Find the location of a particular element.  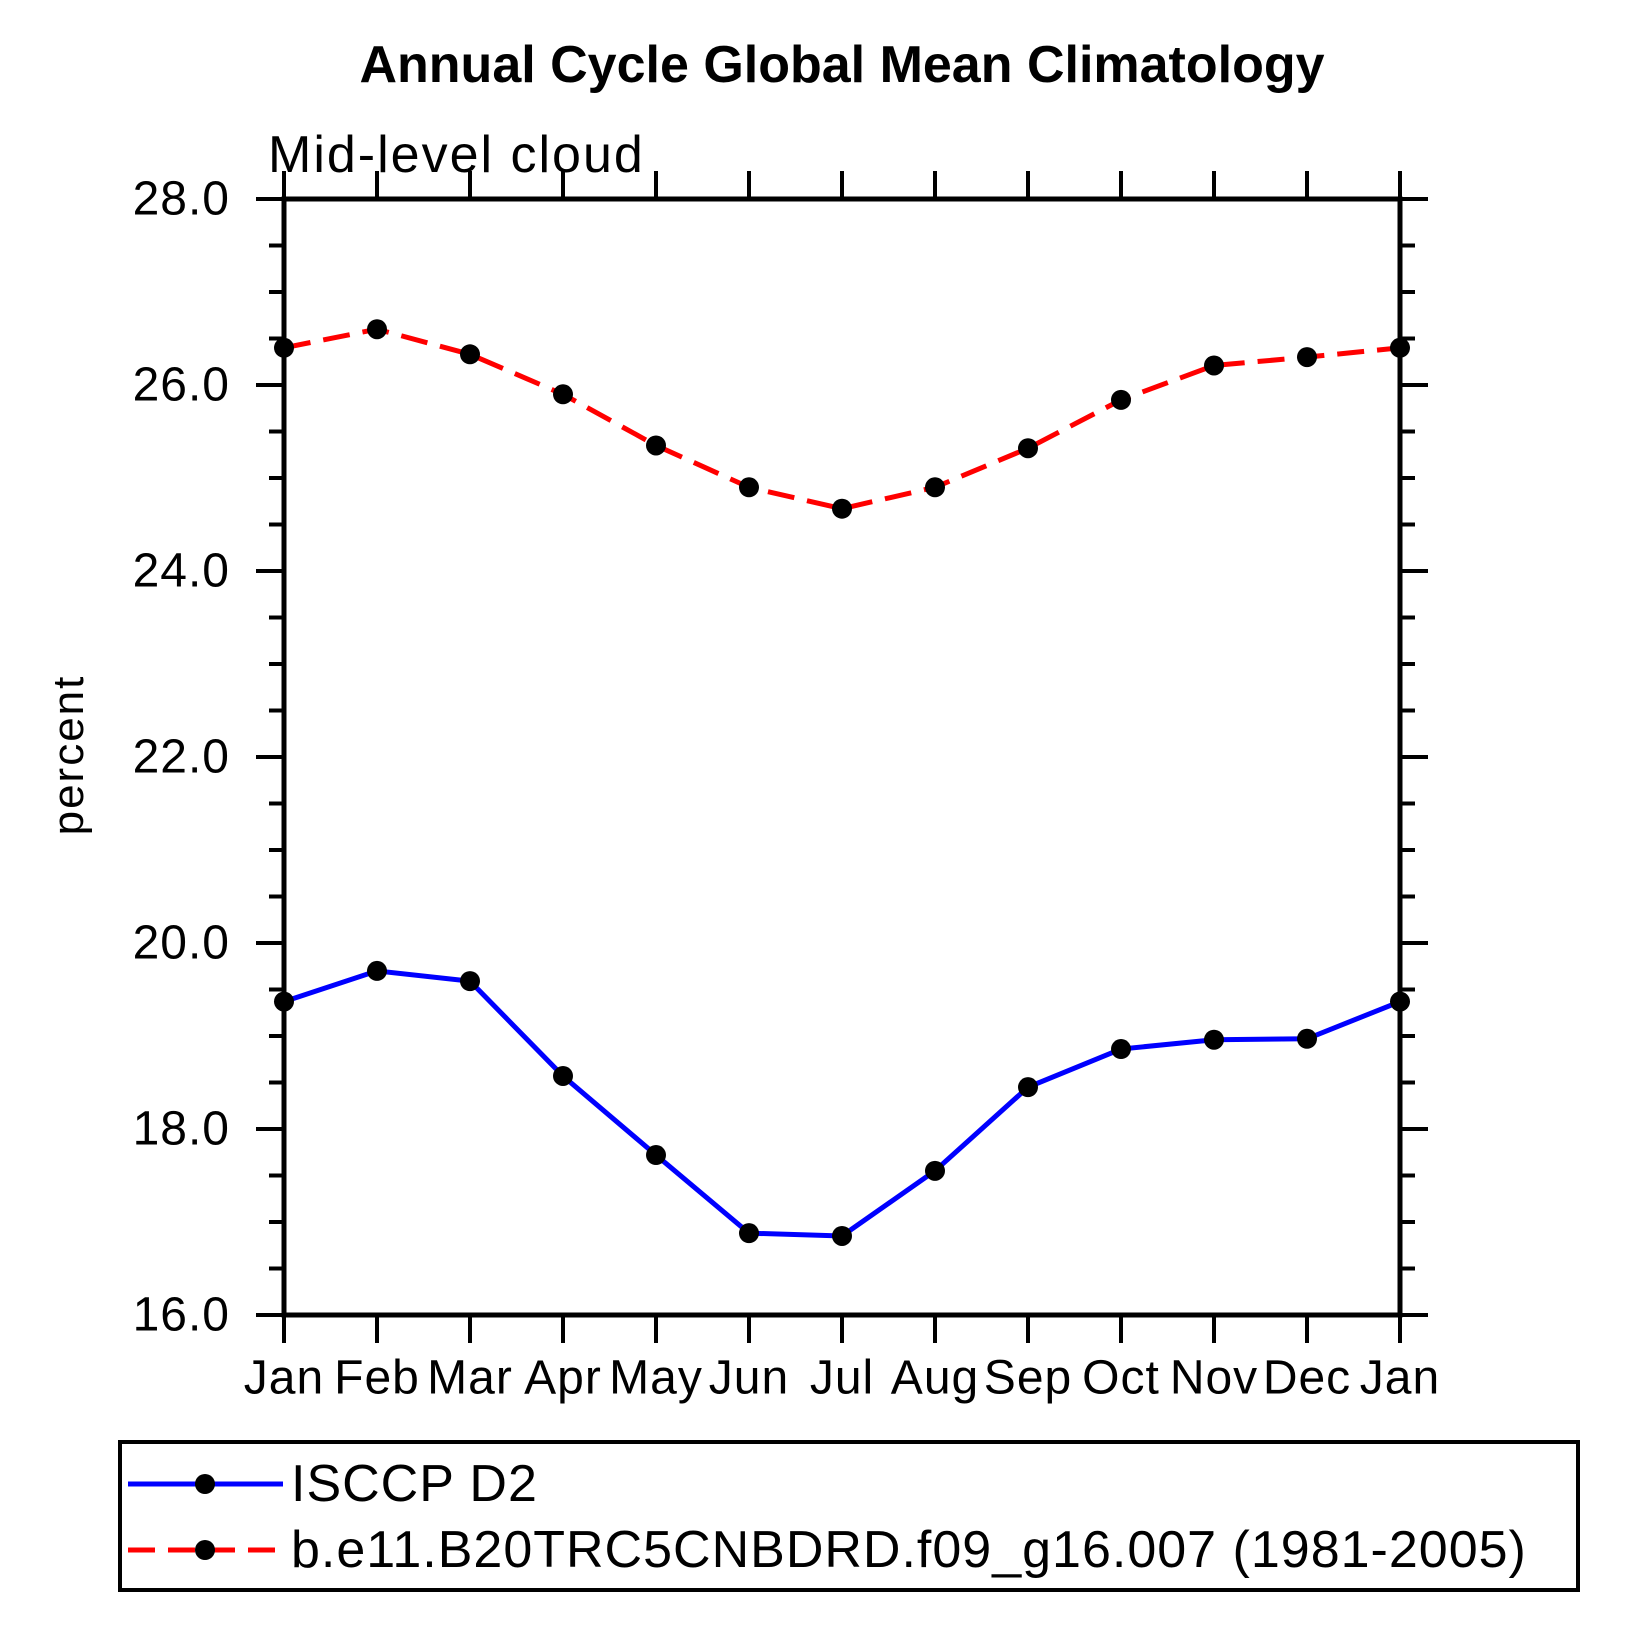

y-axis-tick-label: 20.0 is located at coordinates (181, 943).